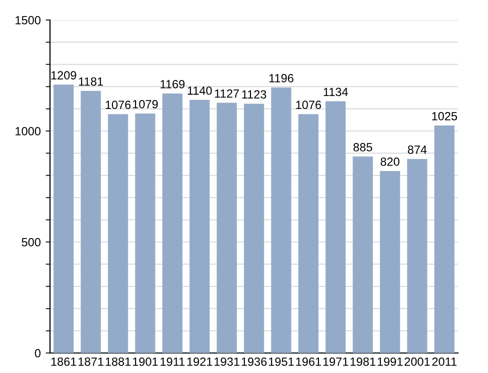 The image size is (488, 373). I want to click on data-label: 820, so click(390, 161).